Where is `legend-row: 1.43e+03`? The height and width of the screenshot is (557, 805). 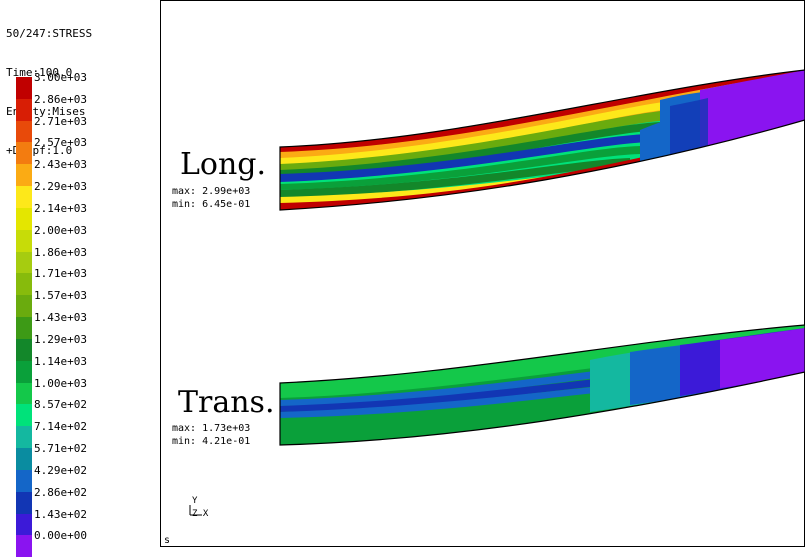
legend-row: 1.43e+03 is located at coordinates (86, 325).